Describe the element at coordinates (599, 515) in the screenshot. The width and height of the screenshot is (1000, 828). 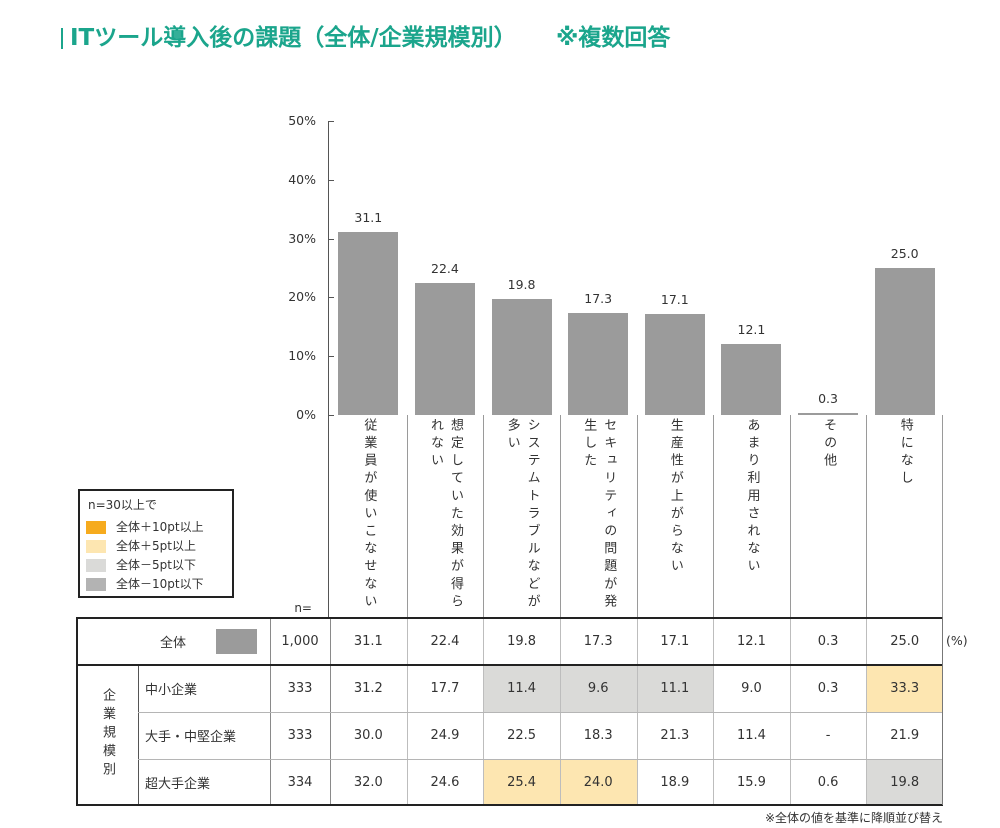
I see `category-label-4: セキュリティの問題が発生した` at that location.